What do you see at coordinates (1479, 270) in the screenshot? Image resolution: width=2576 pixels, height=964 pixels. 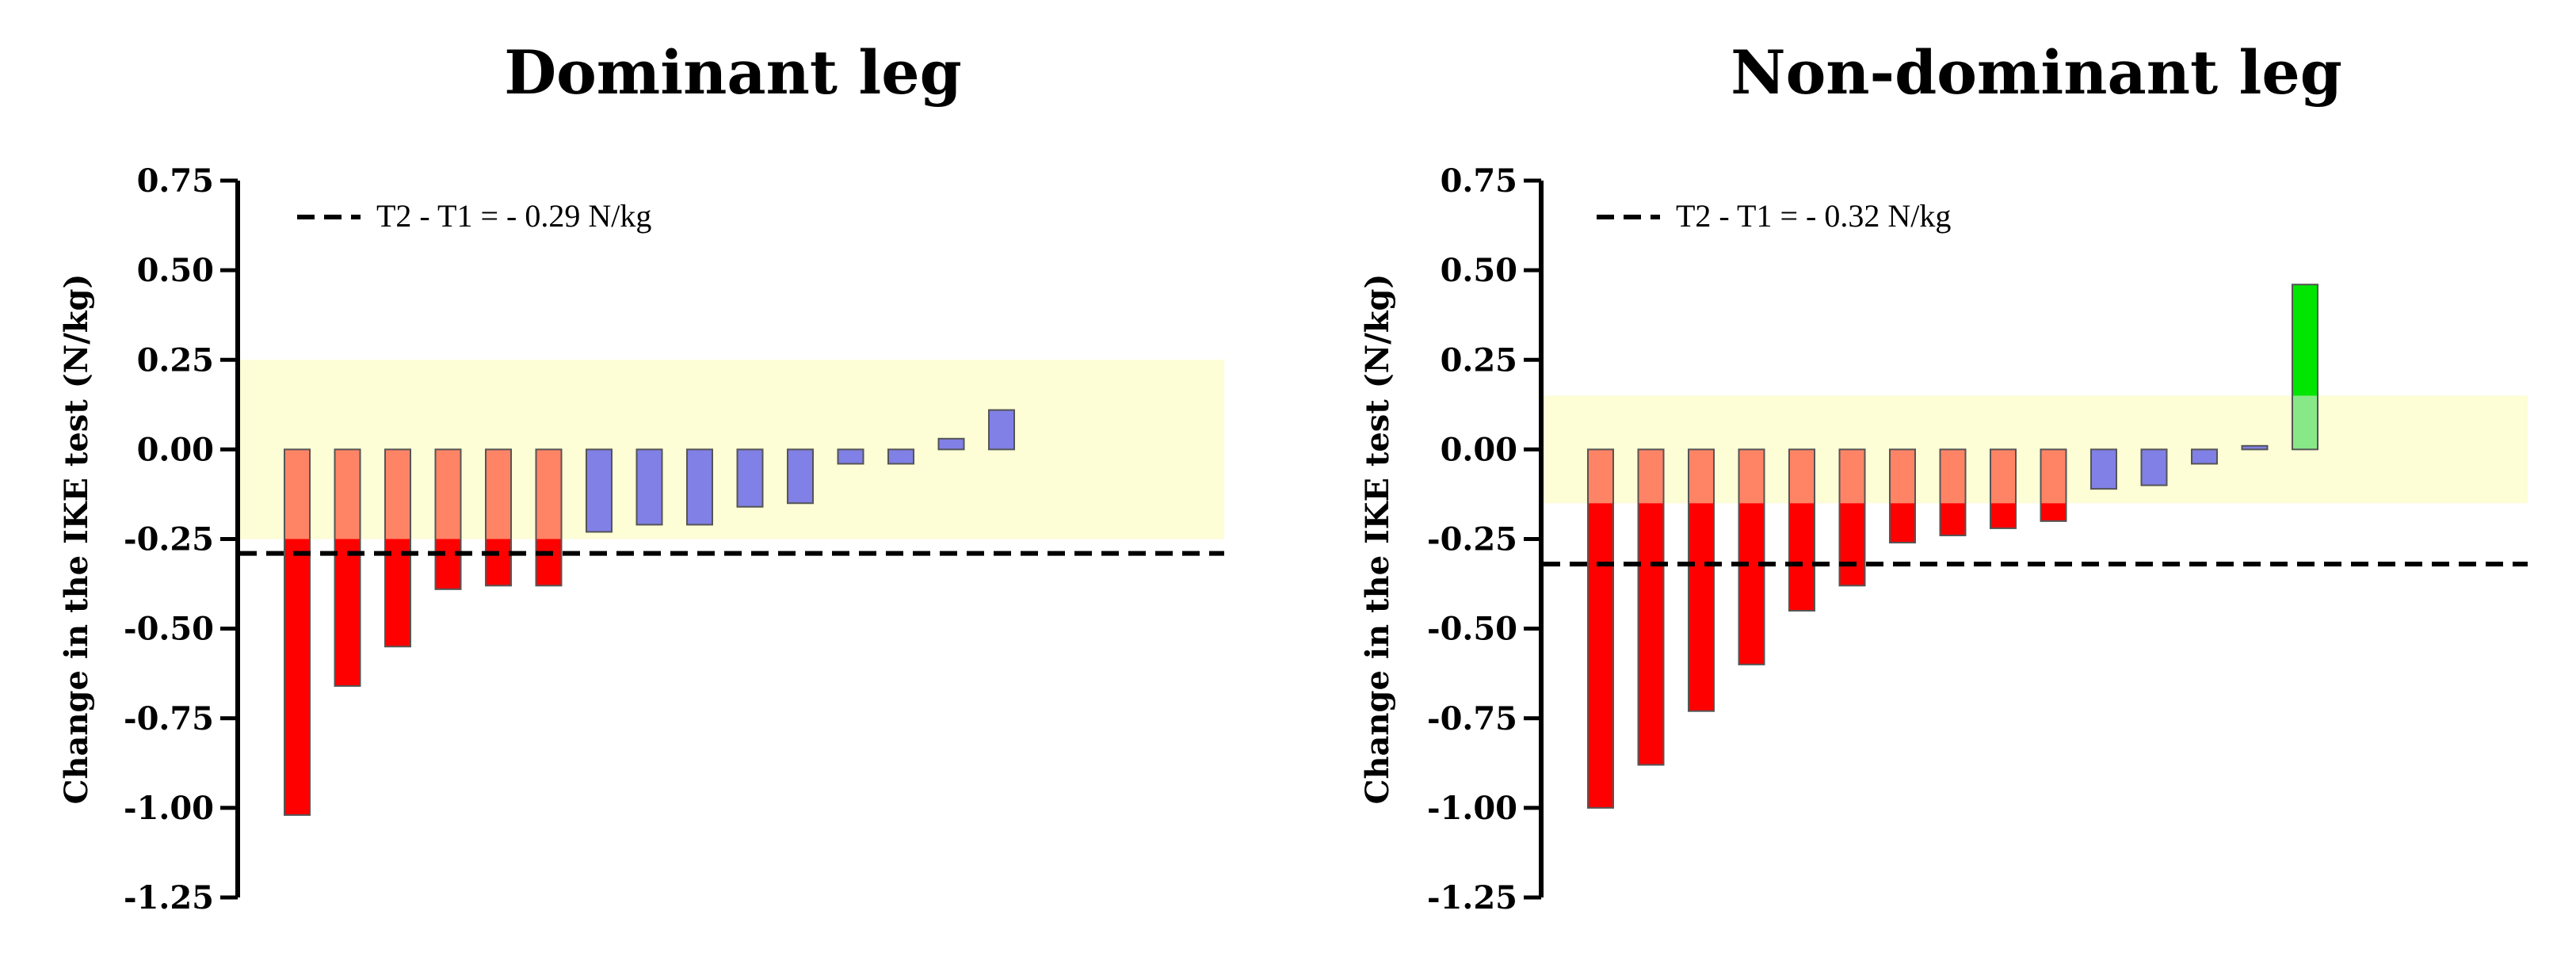 I see `y-tick-label: 0.50` at bounding box center [1479, 270].